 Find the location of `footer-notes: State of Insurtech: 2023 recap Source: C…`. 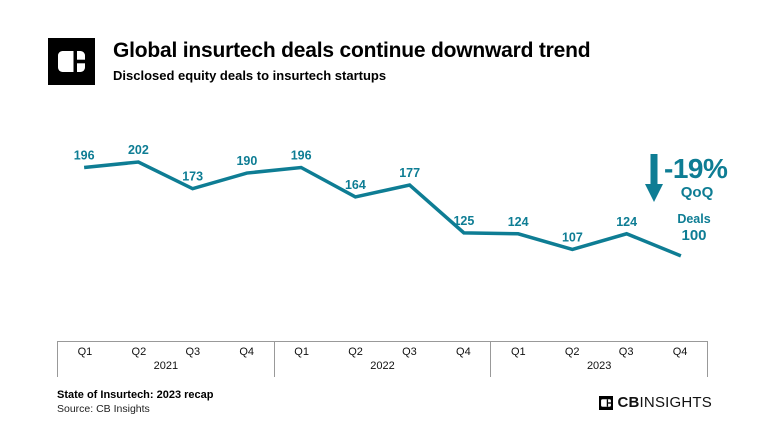

footer-notes: State of Insurtech: 2023 recap Source: C… is located at coordinates (135, 402).